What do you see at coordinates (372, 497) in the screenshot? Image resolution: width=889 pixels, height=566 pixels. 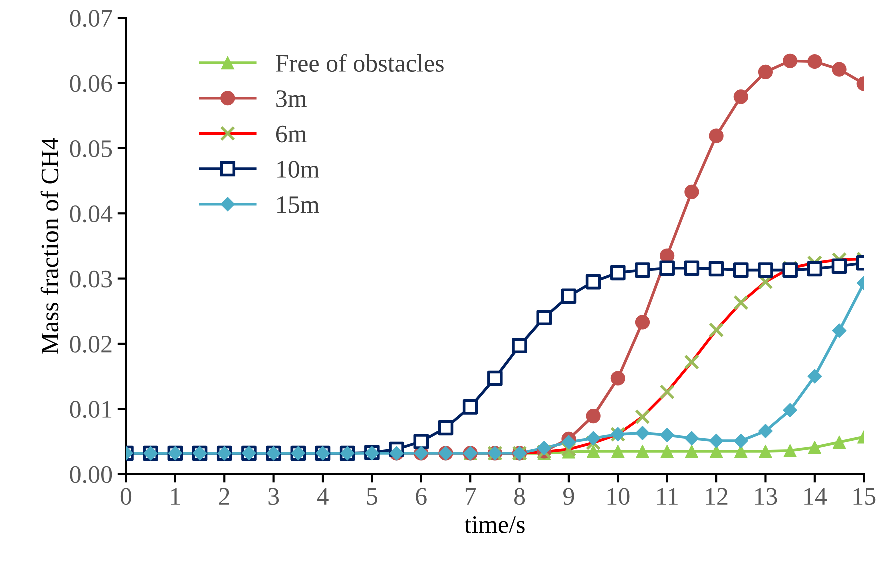 I see `x-tick-label: 5` at bounding box center [372, 497].